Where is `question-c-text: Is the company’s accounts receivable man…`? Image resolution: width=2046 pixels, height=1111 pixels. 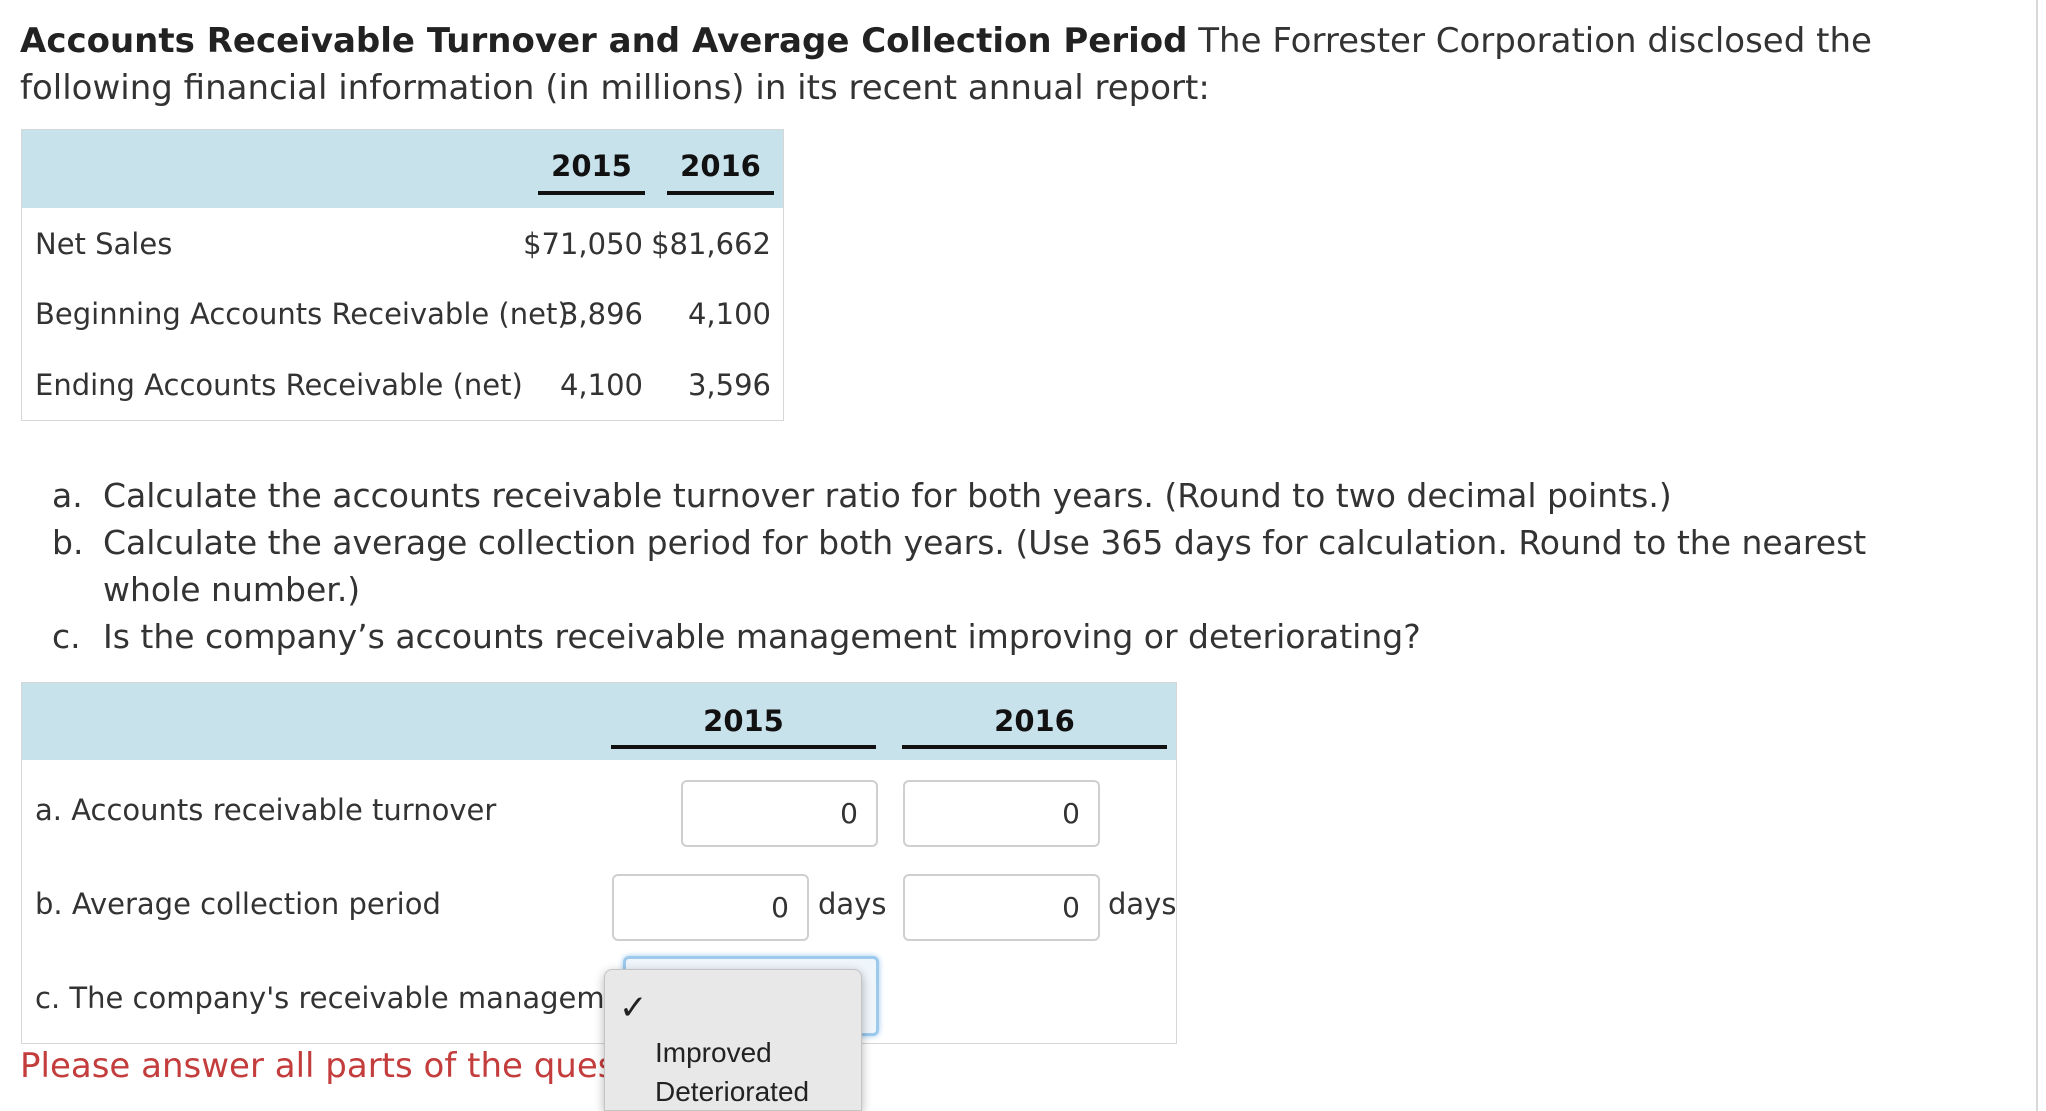 question-c-text: Is the company’s accounts receivable man… is located at coordinates (762, 636).